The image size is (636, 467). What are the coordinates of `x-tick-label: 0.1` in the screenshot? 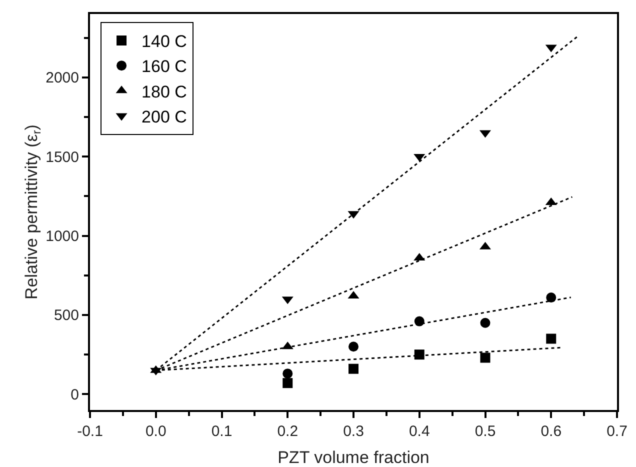 It's located at (221, 431).